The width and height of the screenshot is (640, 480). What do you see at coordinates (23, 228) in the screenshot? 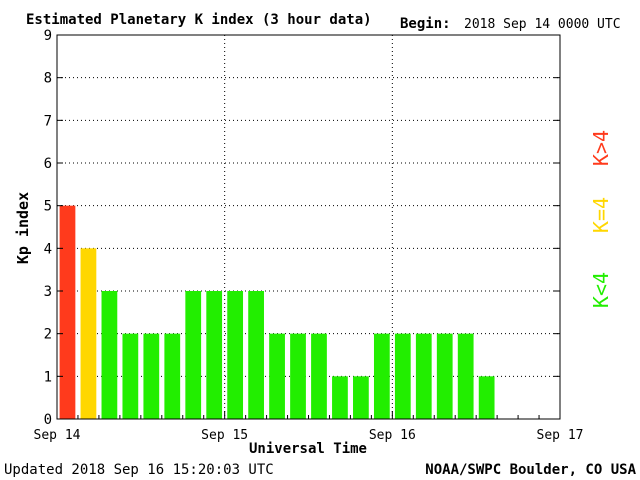
I see `y-axis-label: Kp index` at bounding box center [23, 228].